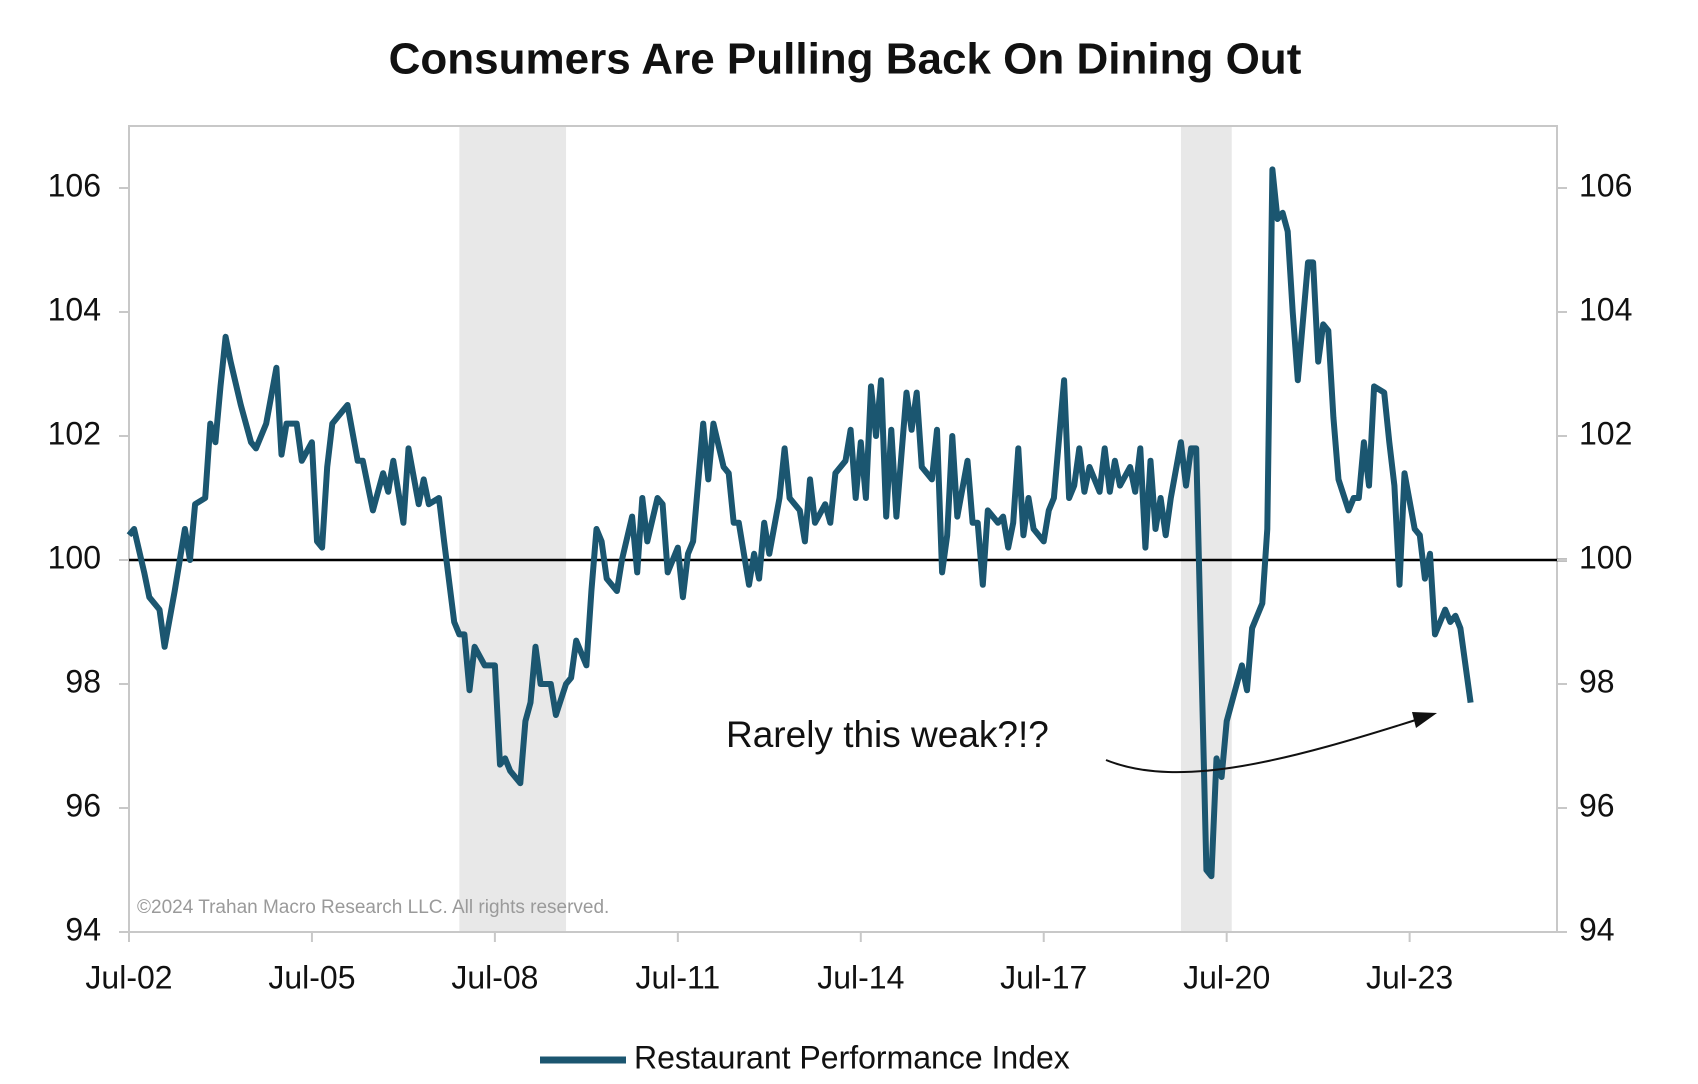 The image size is (1698, 1084). Describe the element at coordinates (74, 185) in the screenshot. I see `y-tick-label: 106` at that location.